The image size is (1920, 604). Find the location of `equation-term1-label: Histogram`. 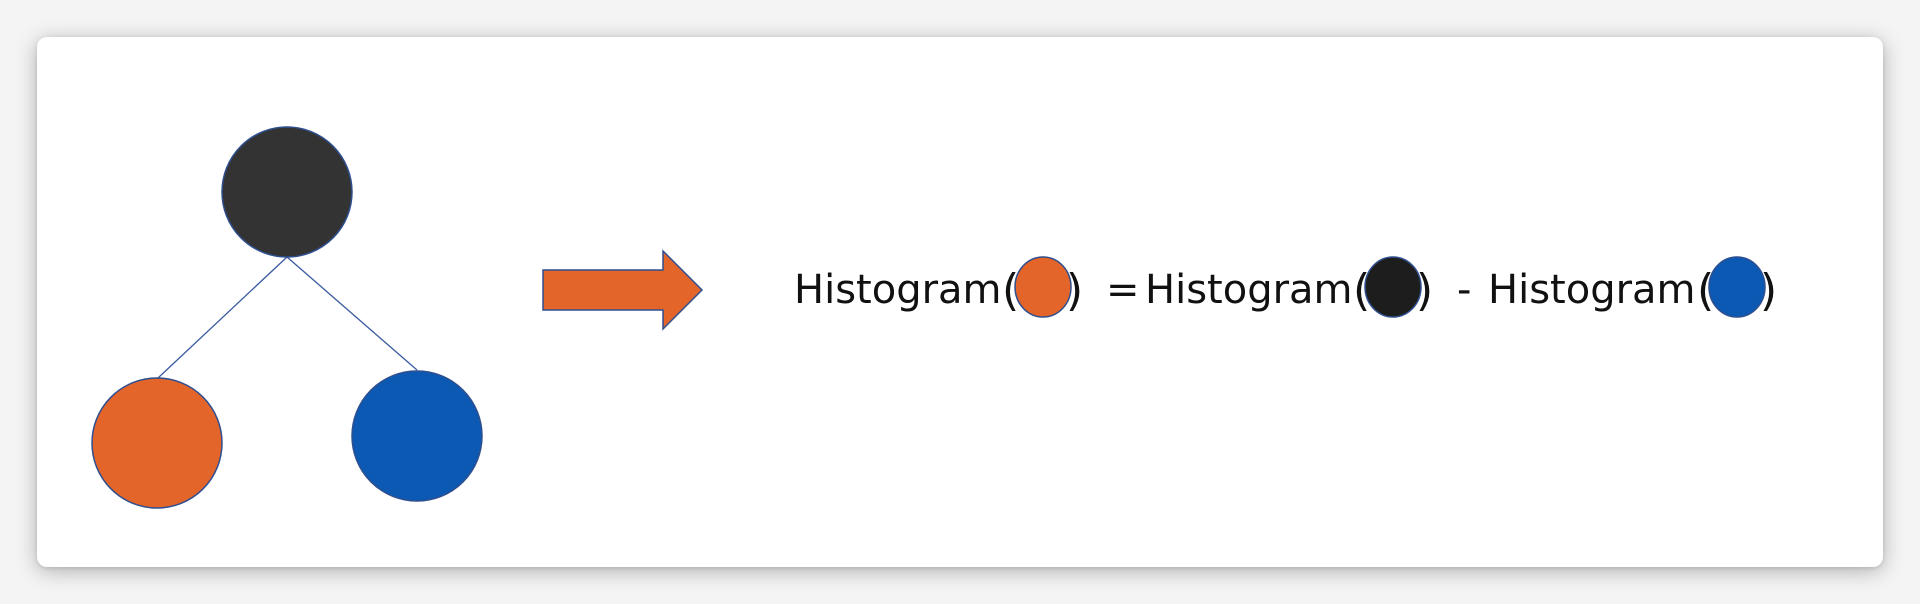

equation-term1-label: Histogram is located at coordinates (898, 290).